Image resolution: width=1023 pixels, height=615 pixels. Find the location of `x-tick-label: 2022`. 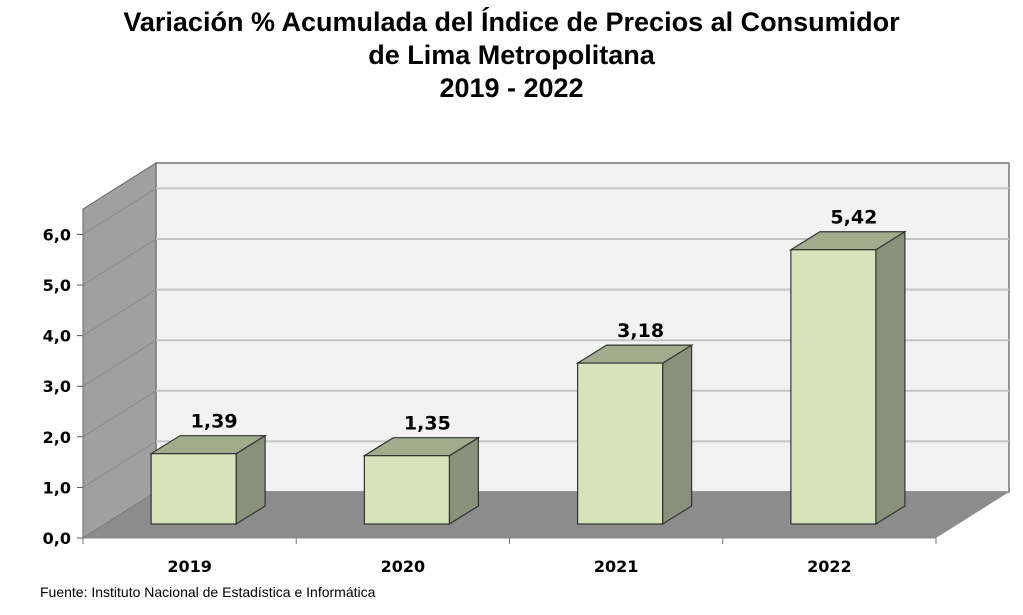

x-tick-label: 2022 is located at coordinates (829, 566).